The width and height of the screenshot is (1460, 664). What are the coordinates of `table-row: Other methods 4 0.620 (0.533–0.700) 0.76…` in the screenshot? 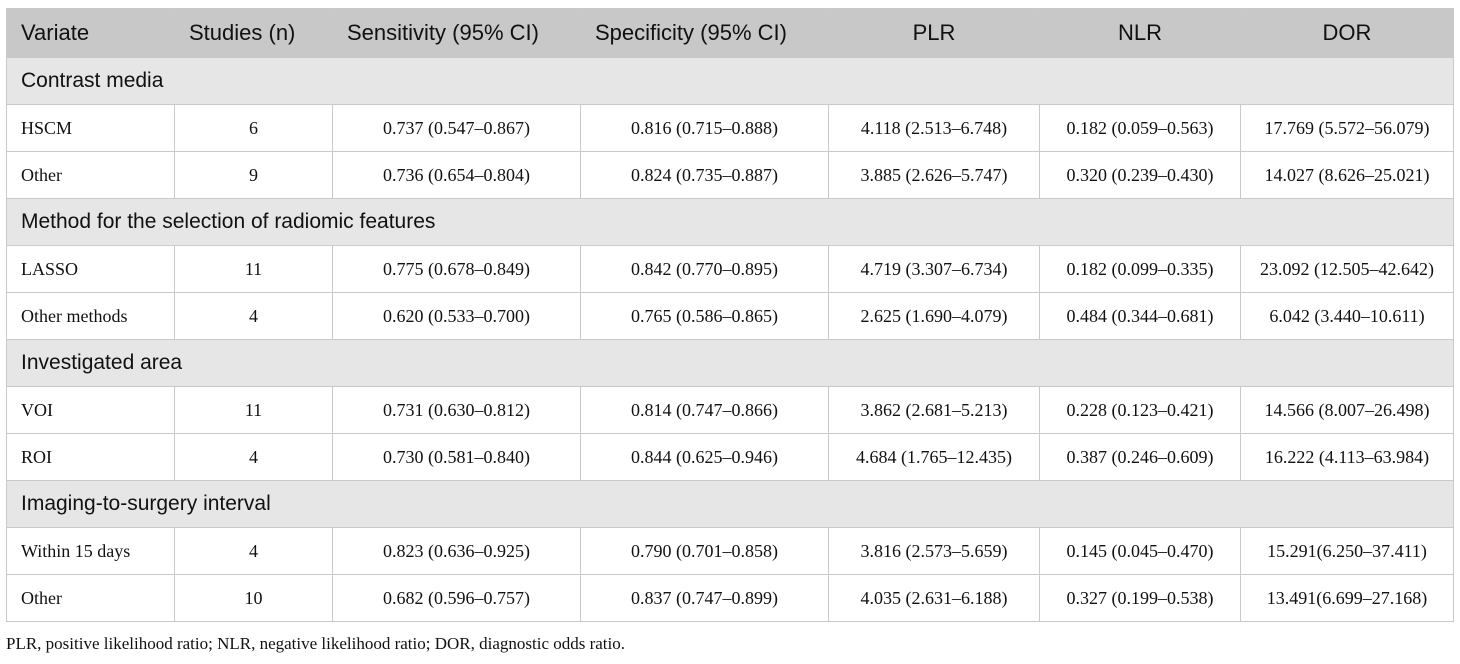 It's located at (730, 316).